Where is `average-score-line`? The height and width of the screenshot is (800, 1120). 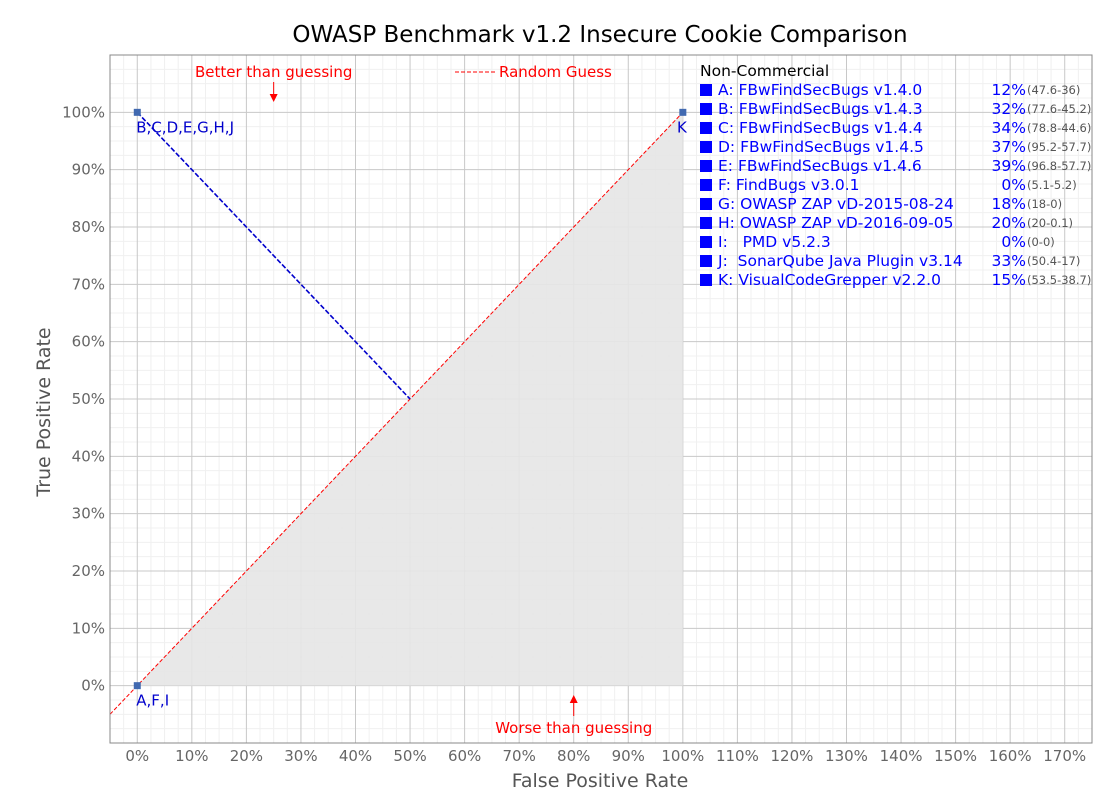 average-score-line is located at coordinates (273, 255).